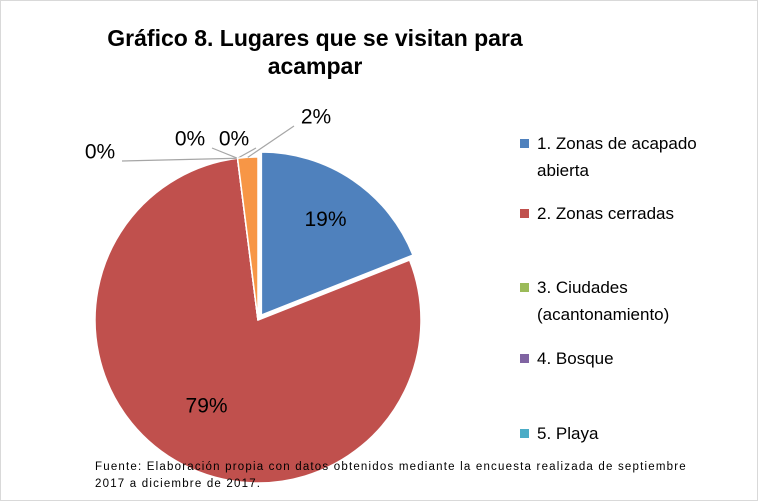 This screenshot has width=758, height=501. Describe the element at coordinates (568, 433) in the screenshot. I see `legend-label: 5. Playa` at that location.